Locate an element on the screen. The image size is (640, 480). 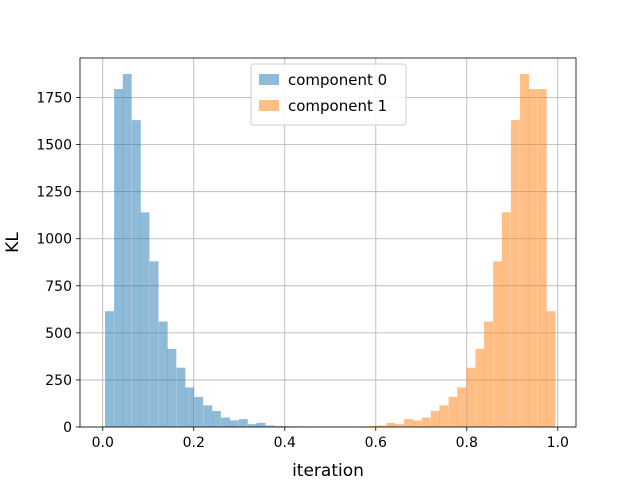
y-tick-label: 750 is located at coordinates (58, 287).